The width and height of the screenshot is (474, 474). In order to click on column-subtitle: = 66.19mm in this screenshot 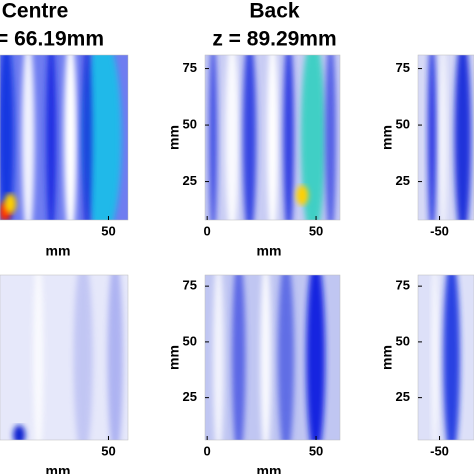, I will do `click(52, 39)`.